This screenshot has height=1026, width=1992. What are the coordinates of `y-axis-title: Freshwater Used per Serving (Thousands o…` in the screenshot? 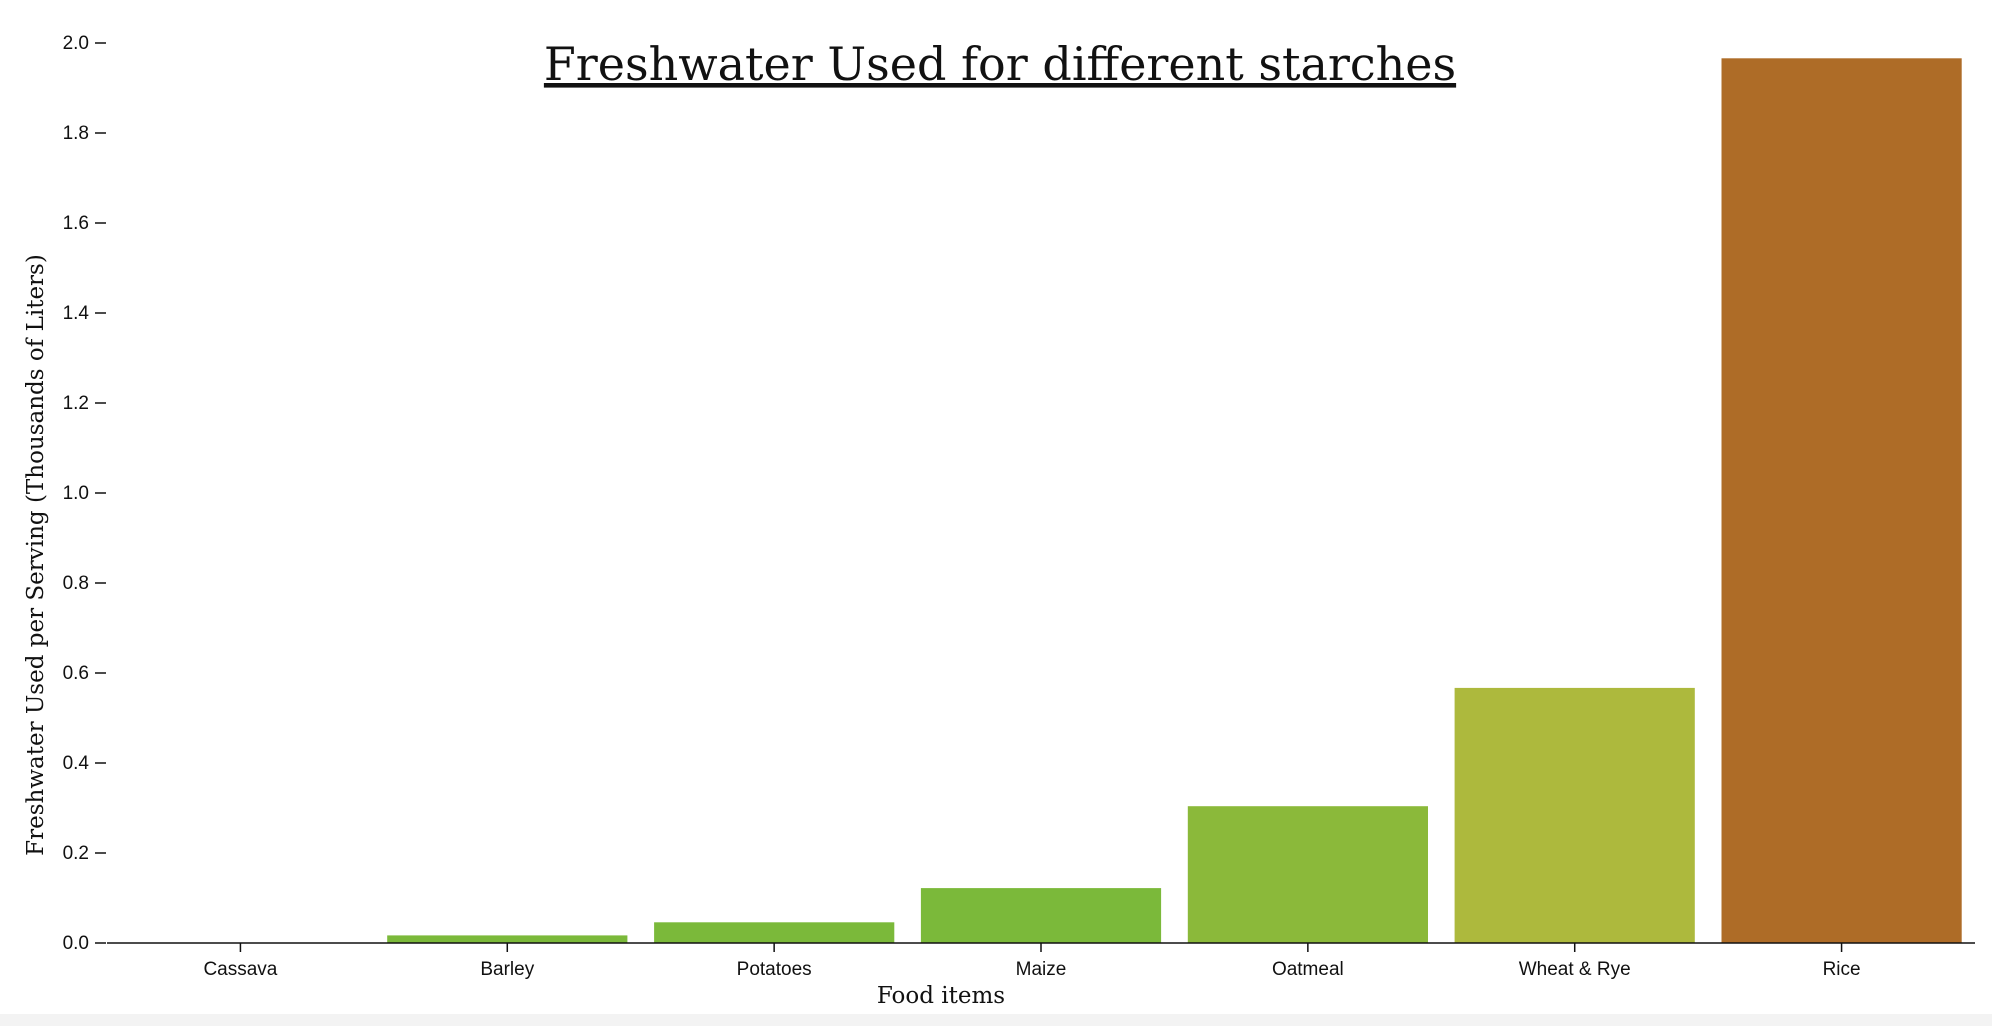 It's located at (36, 555).